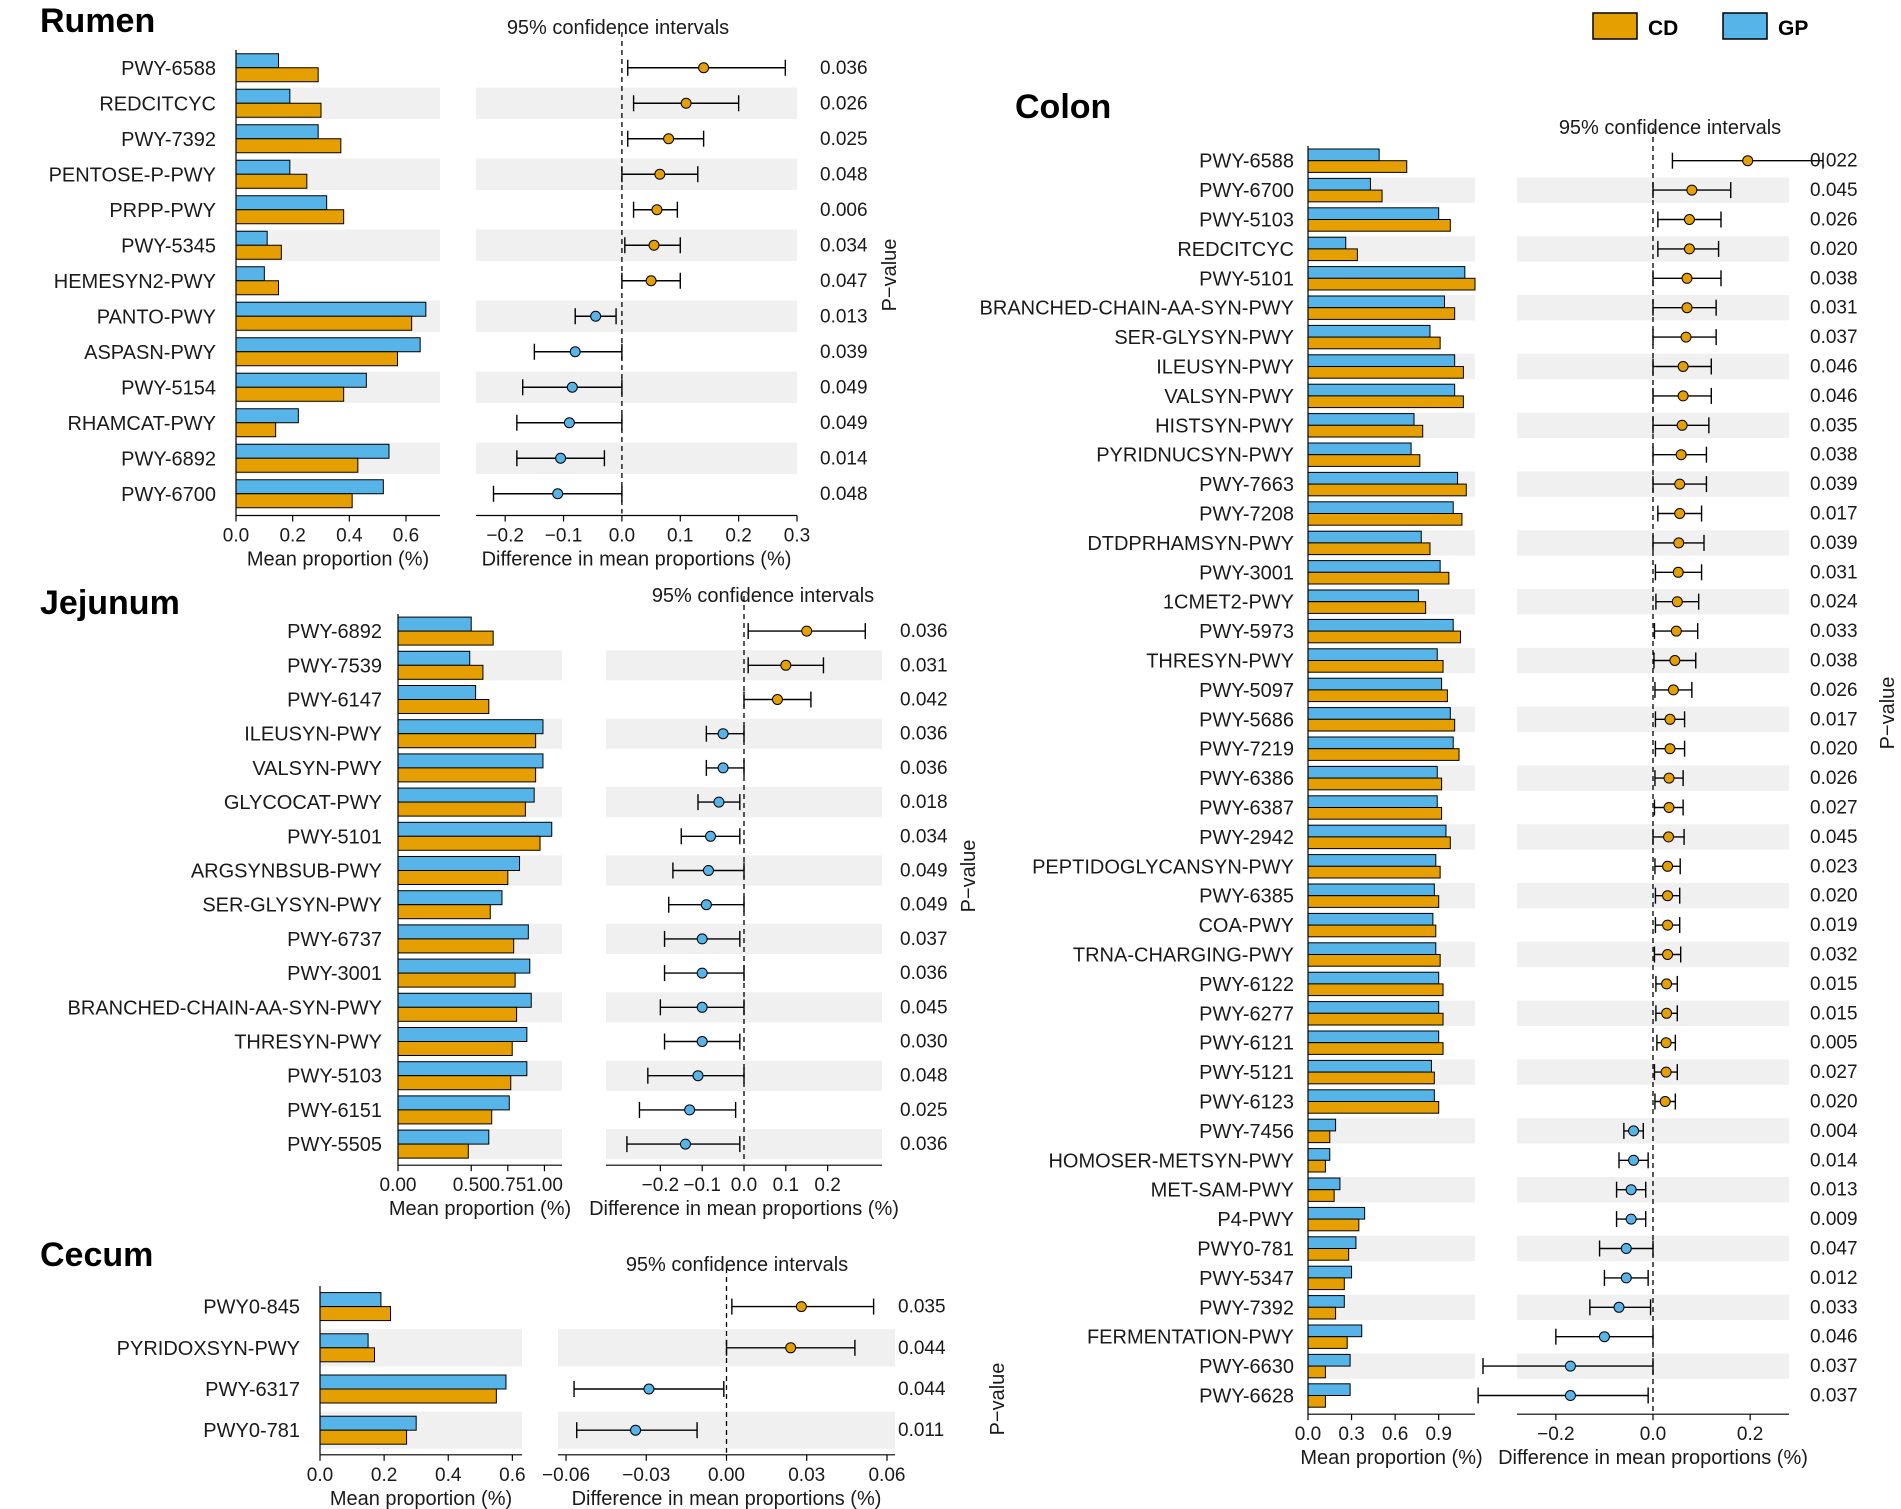  I want to click on mean-tick-label: 0.50, so click(471, 1185).